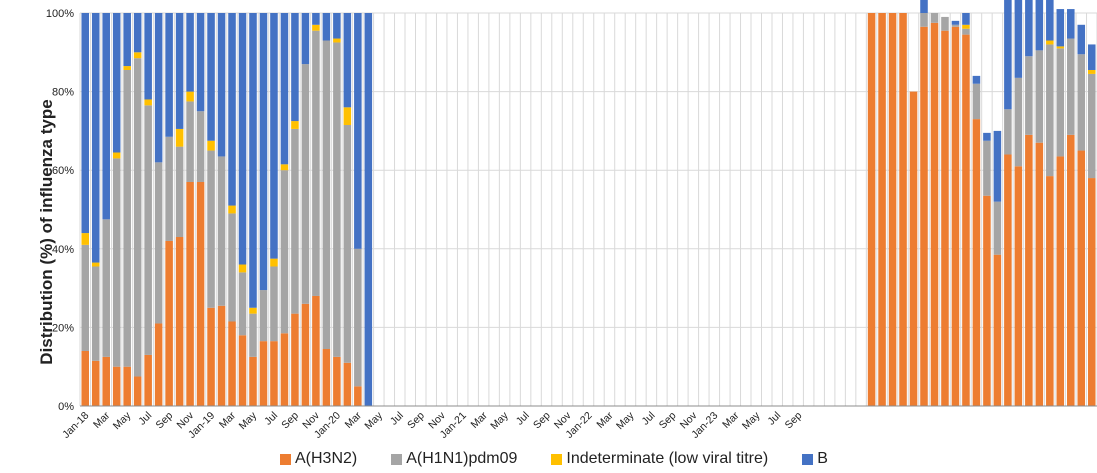  What do you see at coordinates (326, 458) in the screenshot?
I see `legend-label: A(H3N2)` at bounding box center [326, 458].